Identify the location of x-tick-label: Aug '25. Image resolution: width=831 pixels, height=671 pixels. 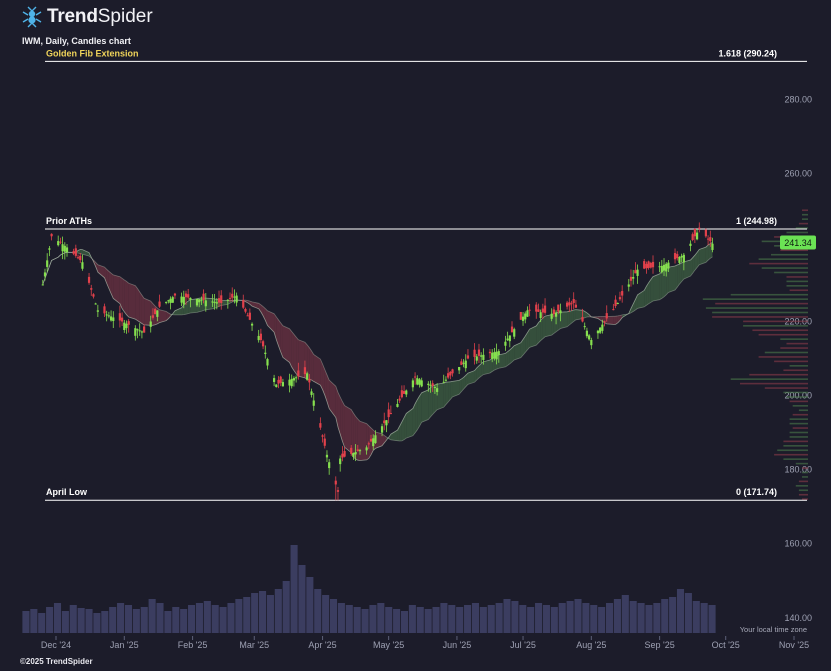
(591, 645).